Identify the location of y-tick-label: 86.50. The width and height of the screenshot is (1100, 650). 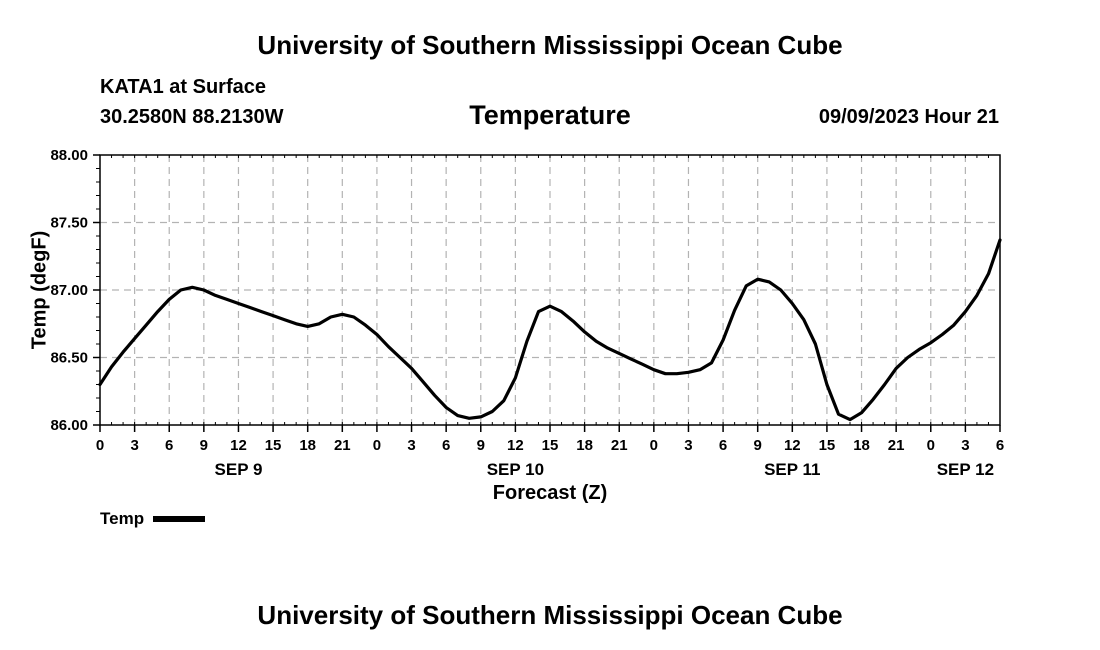
(69, 358).